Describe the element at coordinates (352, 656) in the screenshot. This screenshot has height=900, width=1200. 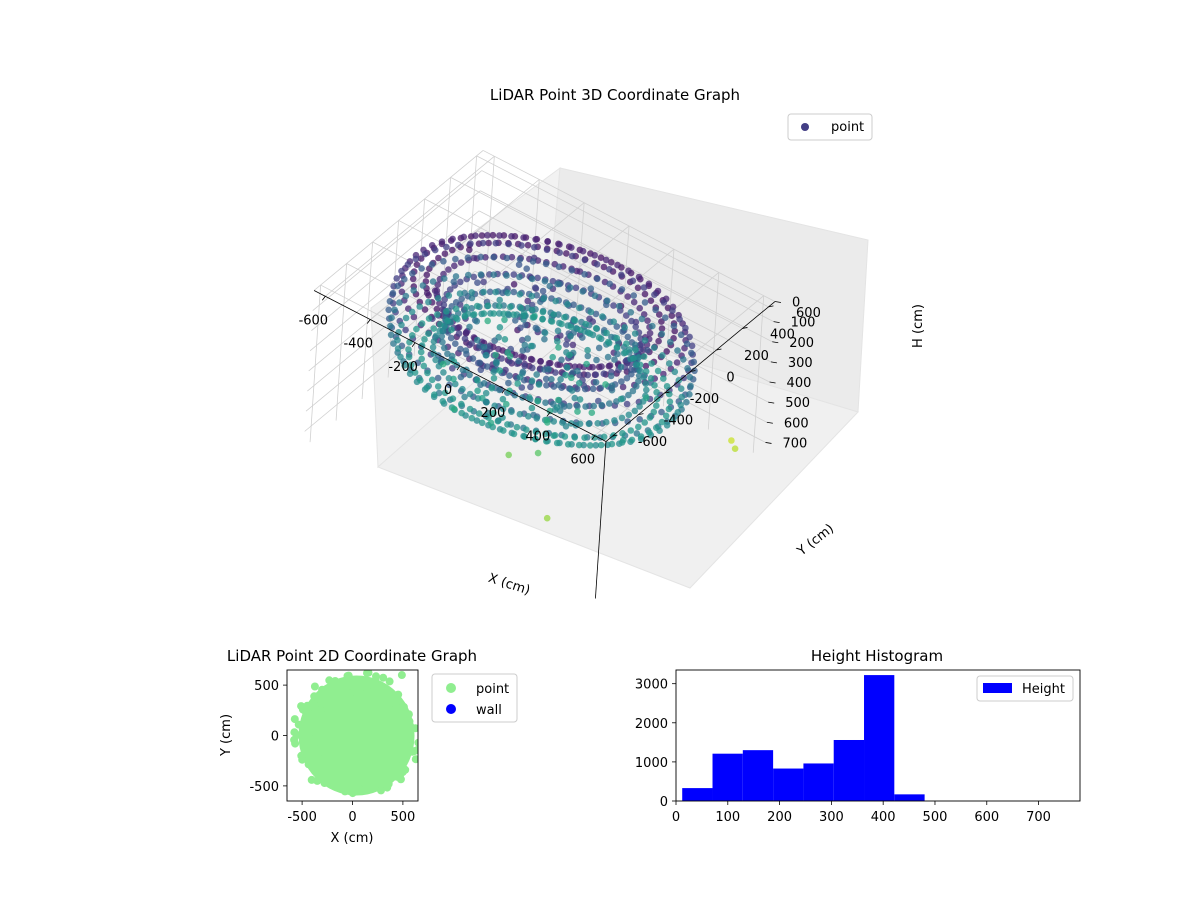
I see `chart-2d-title: LiDAR Point 2D Coordinate Graph` at that location.